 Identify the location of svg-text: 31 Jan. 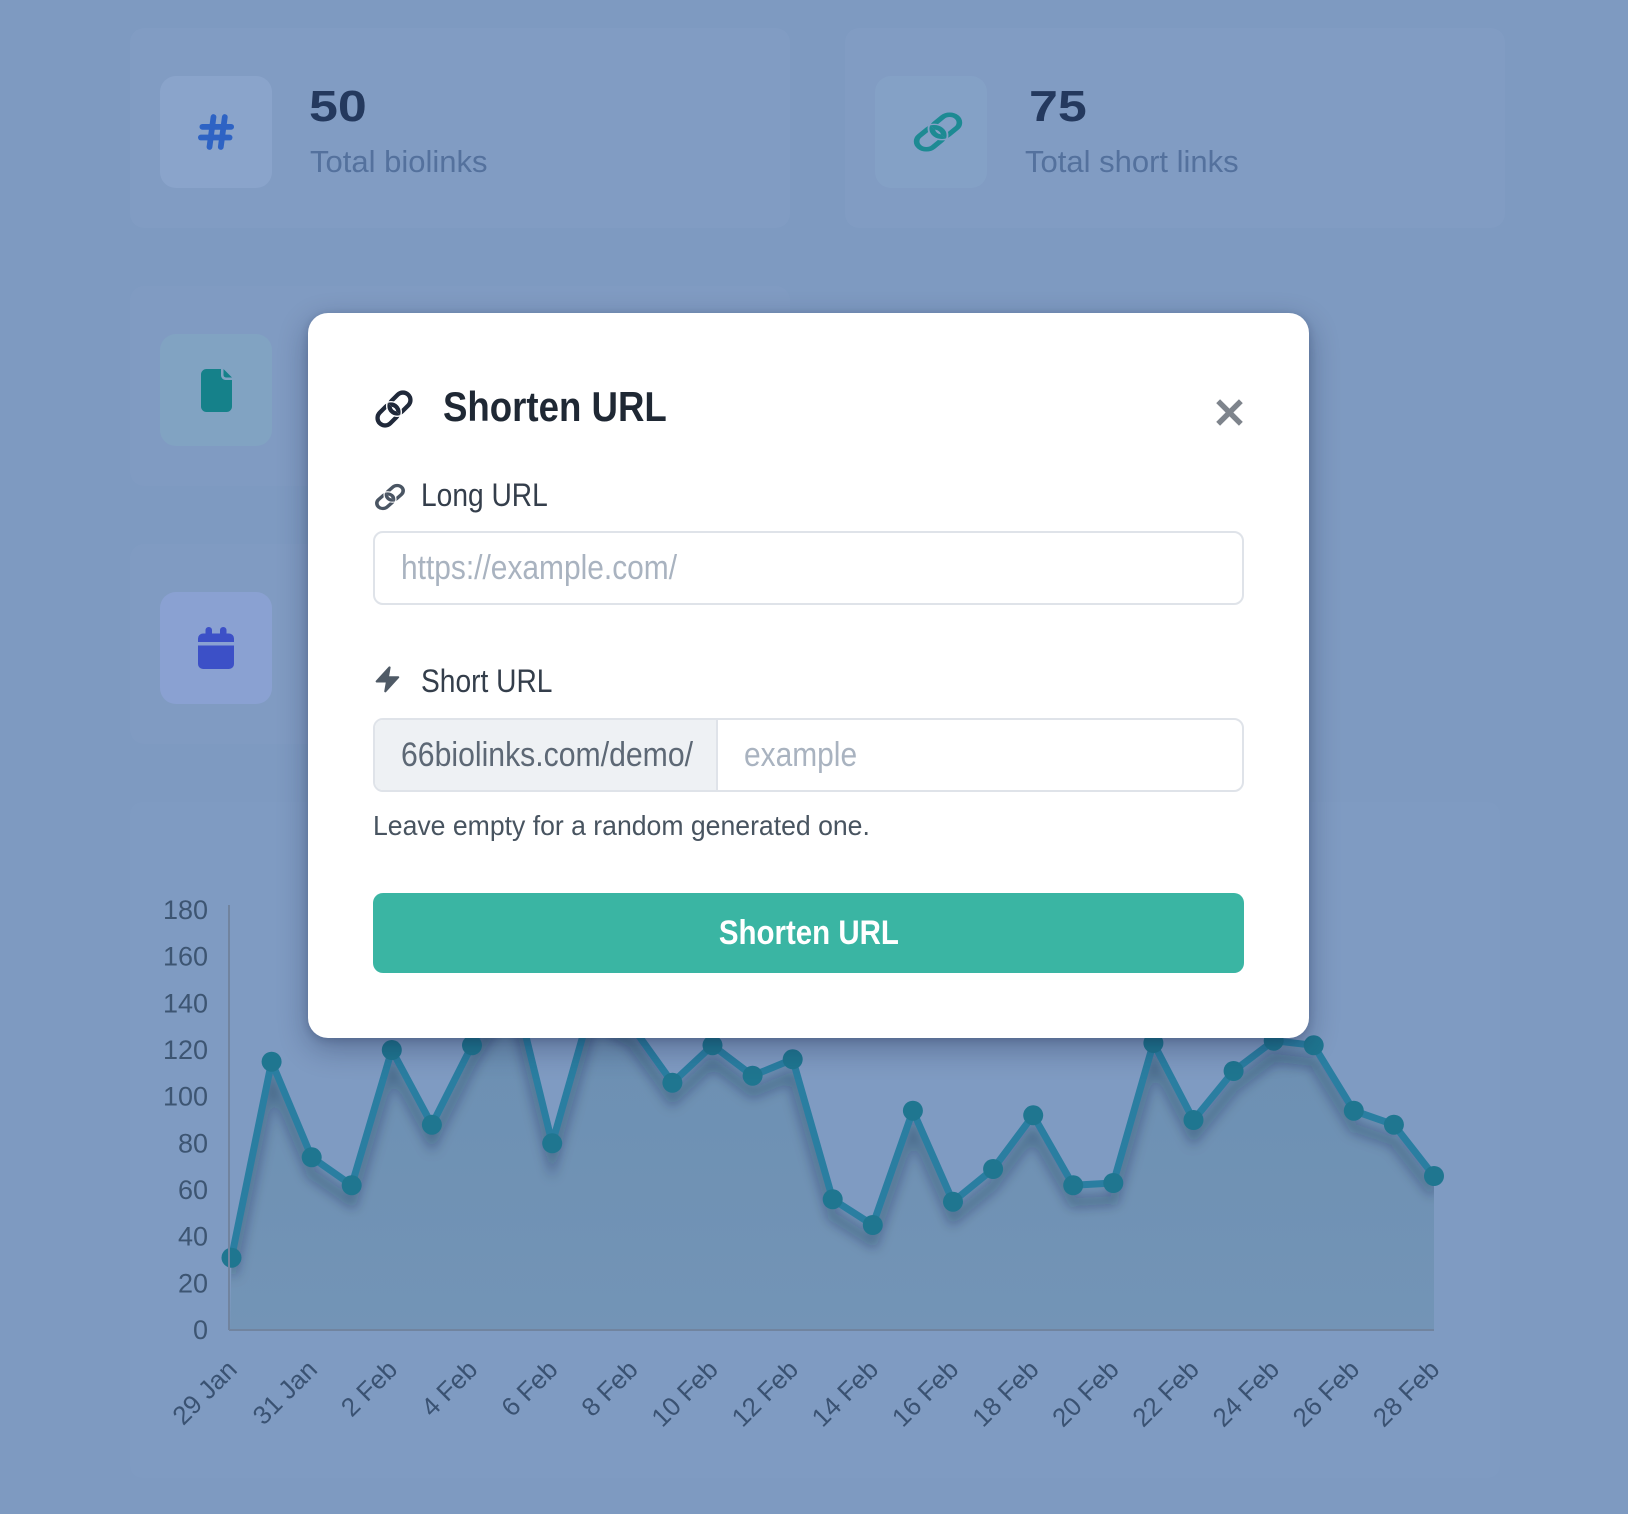
(285, 1392).